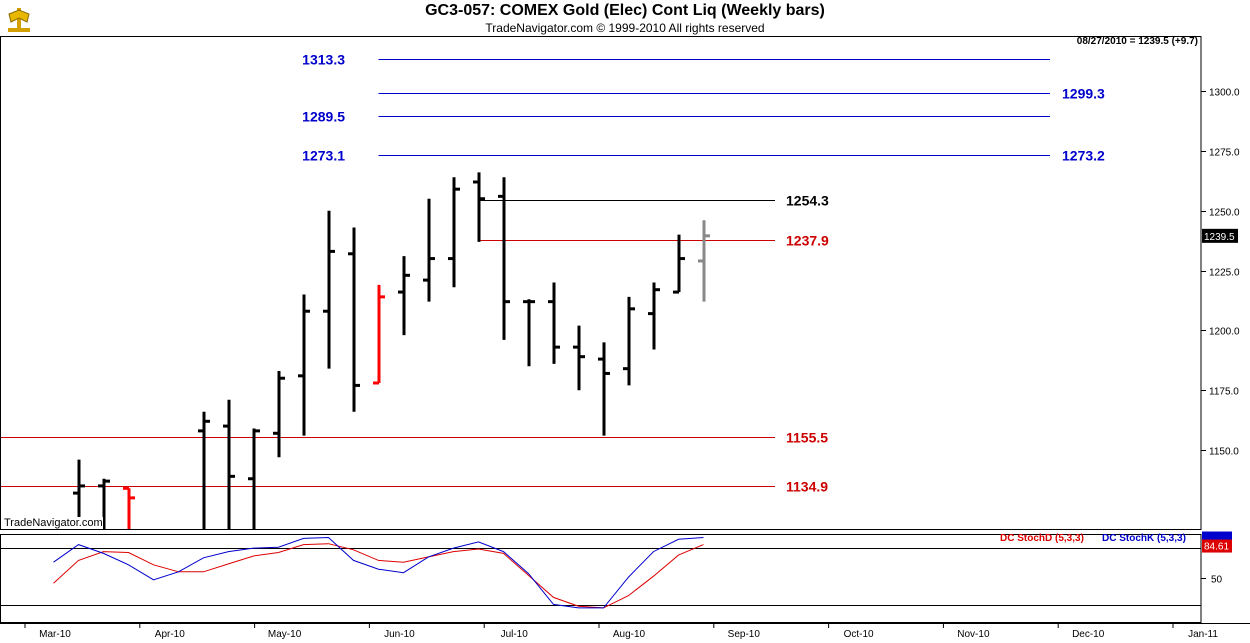 The height and width of the screenshot is (643, 1250). I want to click on stoch-d-last-box, so click(1217, 546).